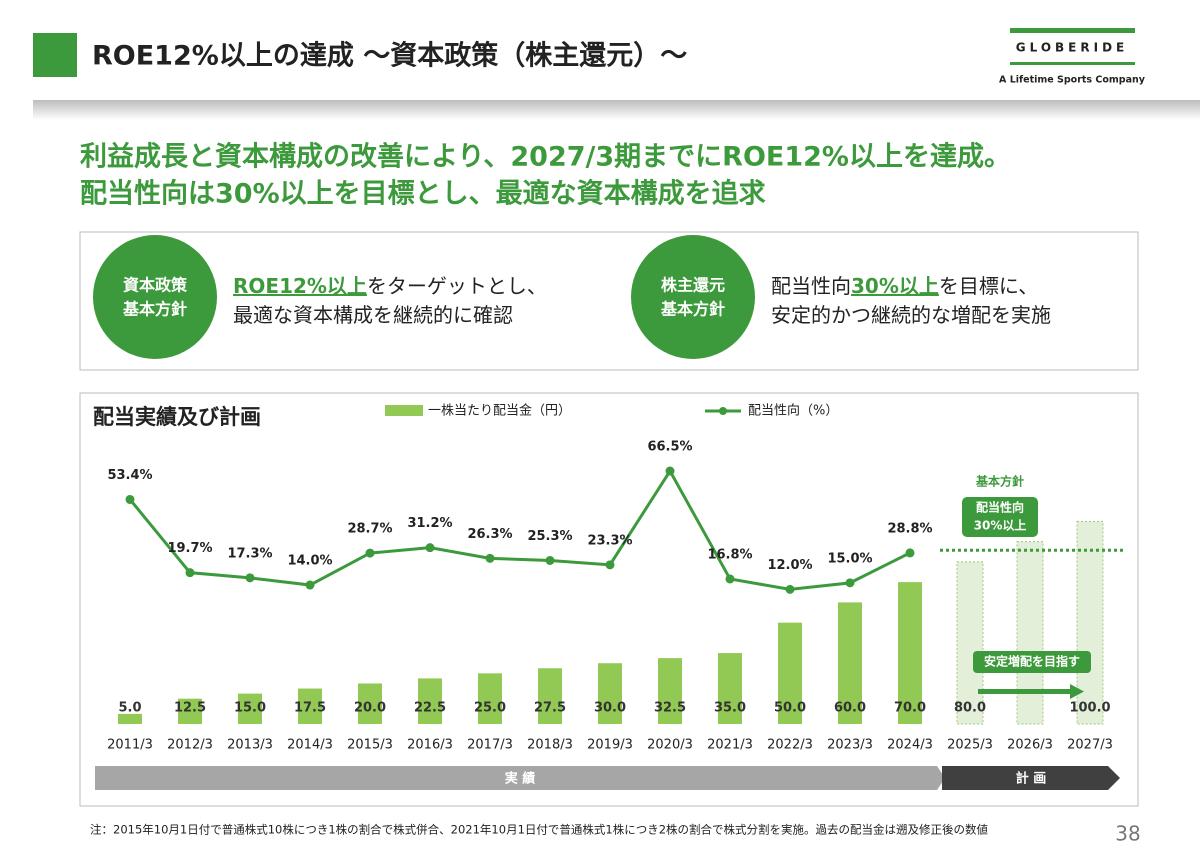 This screenshot has height=860, width=1200. What do you see at coordinates (423, 194) in the screenshot?
I see `headline: 配当性向は30%以上を目標とし、最適な資本構成を追求` at bounding box center [423, 194].